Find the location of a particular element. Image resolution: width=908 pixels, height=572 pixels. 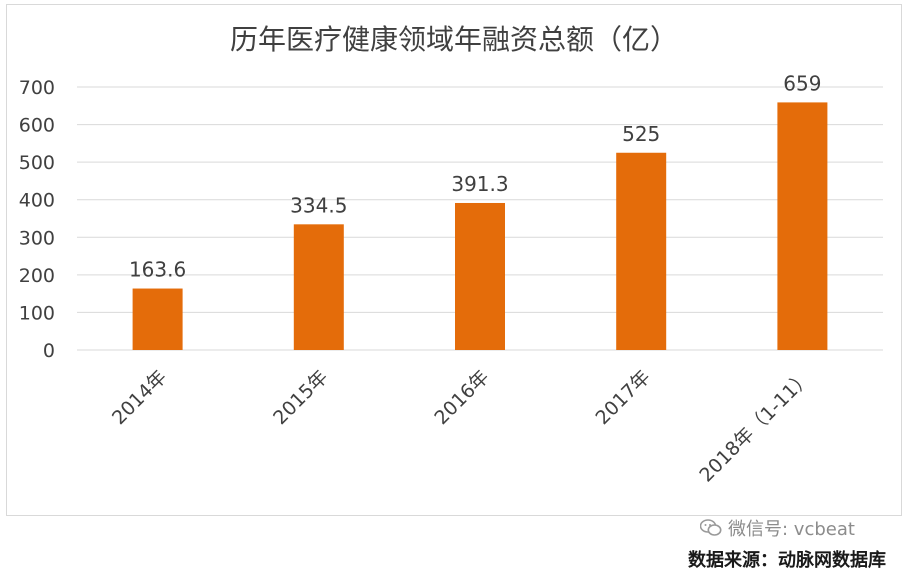

wechat-watermark: 微信号: vcbeat is located at coordinates (777, 528).